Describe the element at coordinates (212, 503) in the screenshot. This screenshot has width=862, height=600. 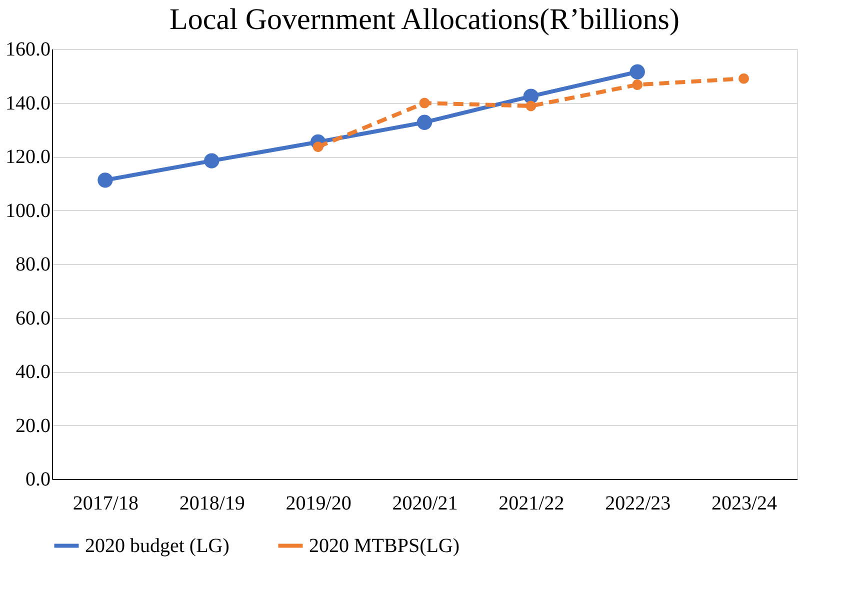
I see `x-tick-label: 2018/19` at that location.